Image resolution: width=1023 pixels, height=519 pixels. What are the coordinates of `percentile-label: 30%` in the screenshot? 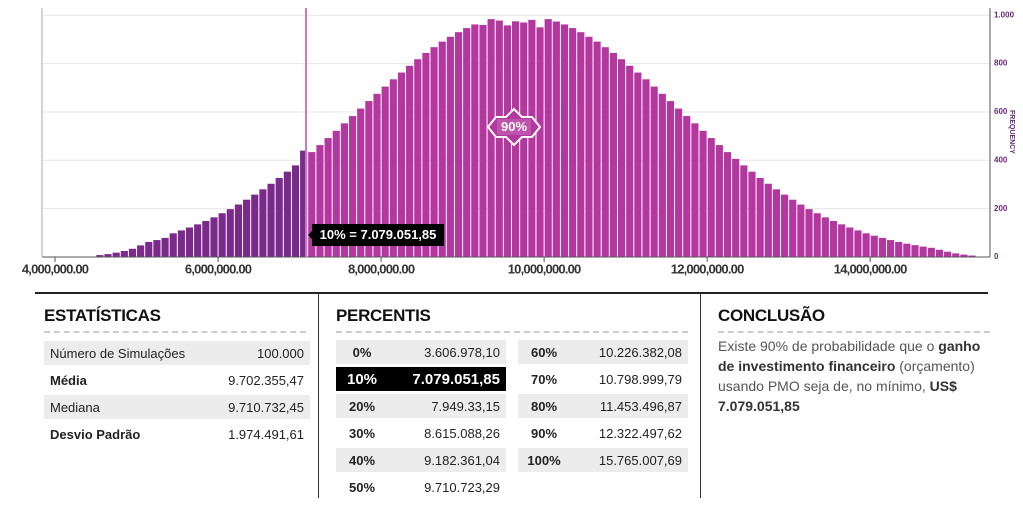 It's located at (362, 433).